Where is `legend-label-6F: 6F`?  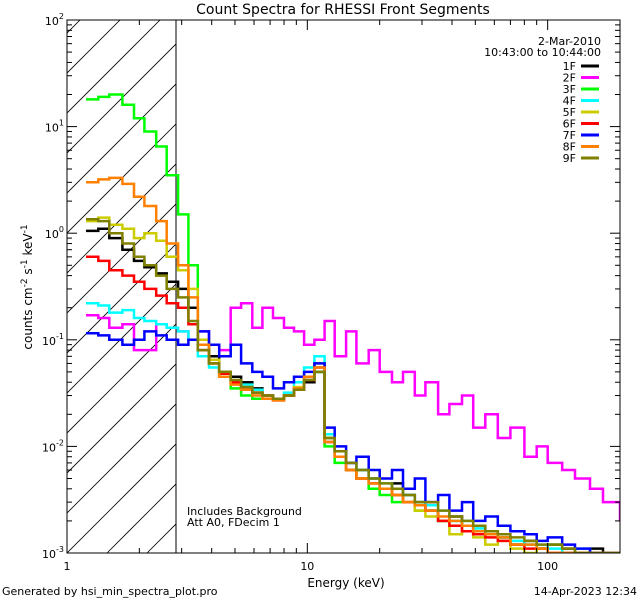
legend-label-6F: 6F is located at coordinates (569, 124).